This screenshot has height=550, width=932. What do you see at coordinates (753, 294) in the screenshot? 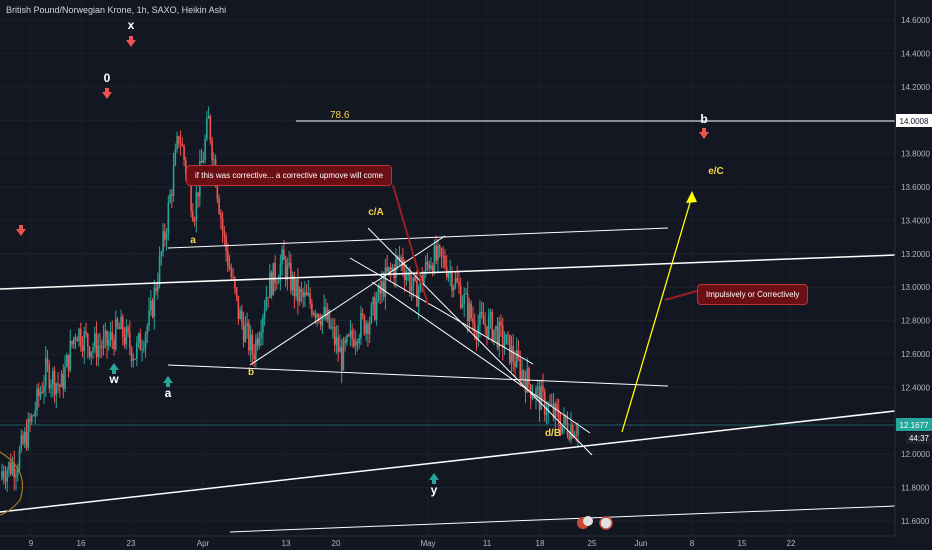
I see `annotation-impulsive: Impulsively or Correctively` at bounding box center [753, 294].